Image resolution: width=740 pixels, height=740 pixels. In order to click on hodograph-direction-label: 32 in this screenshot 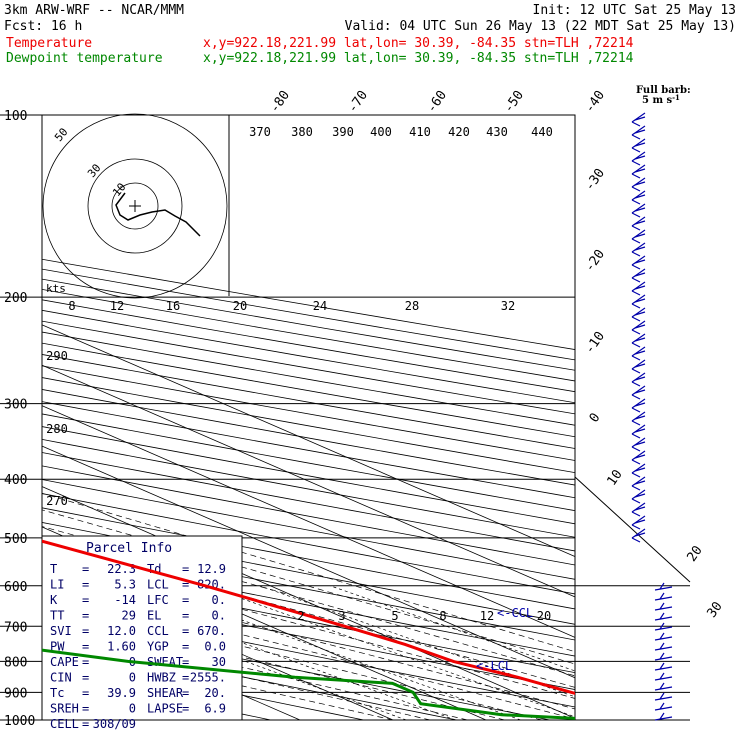, I will do `click(508, 306)`.